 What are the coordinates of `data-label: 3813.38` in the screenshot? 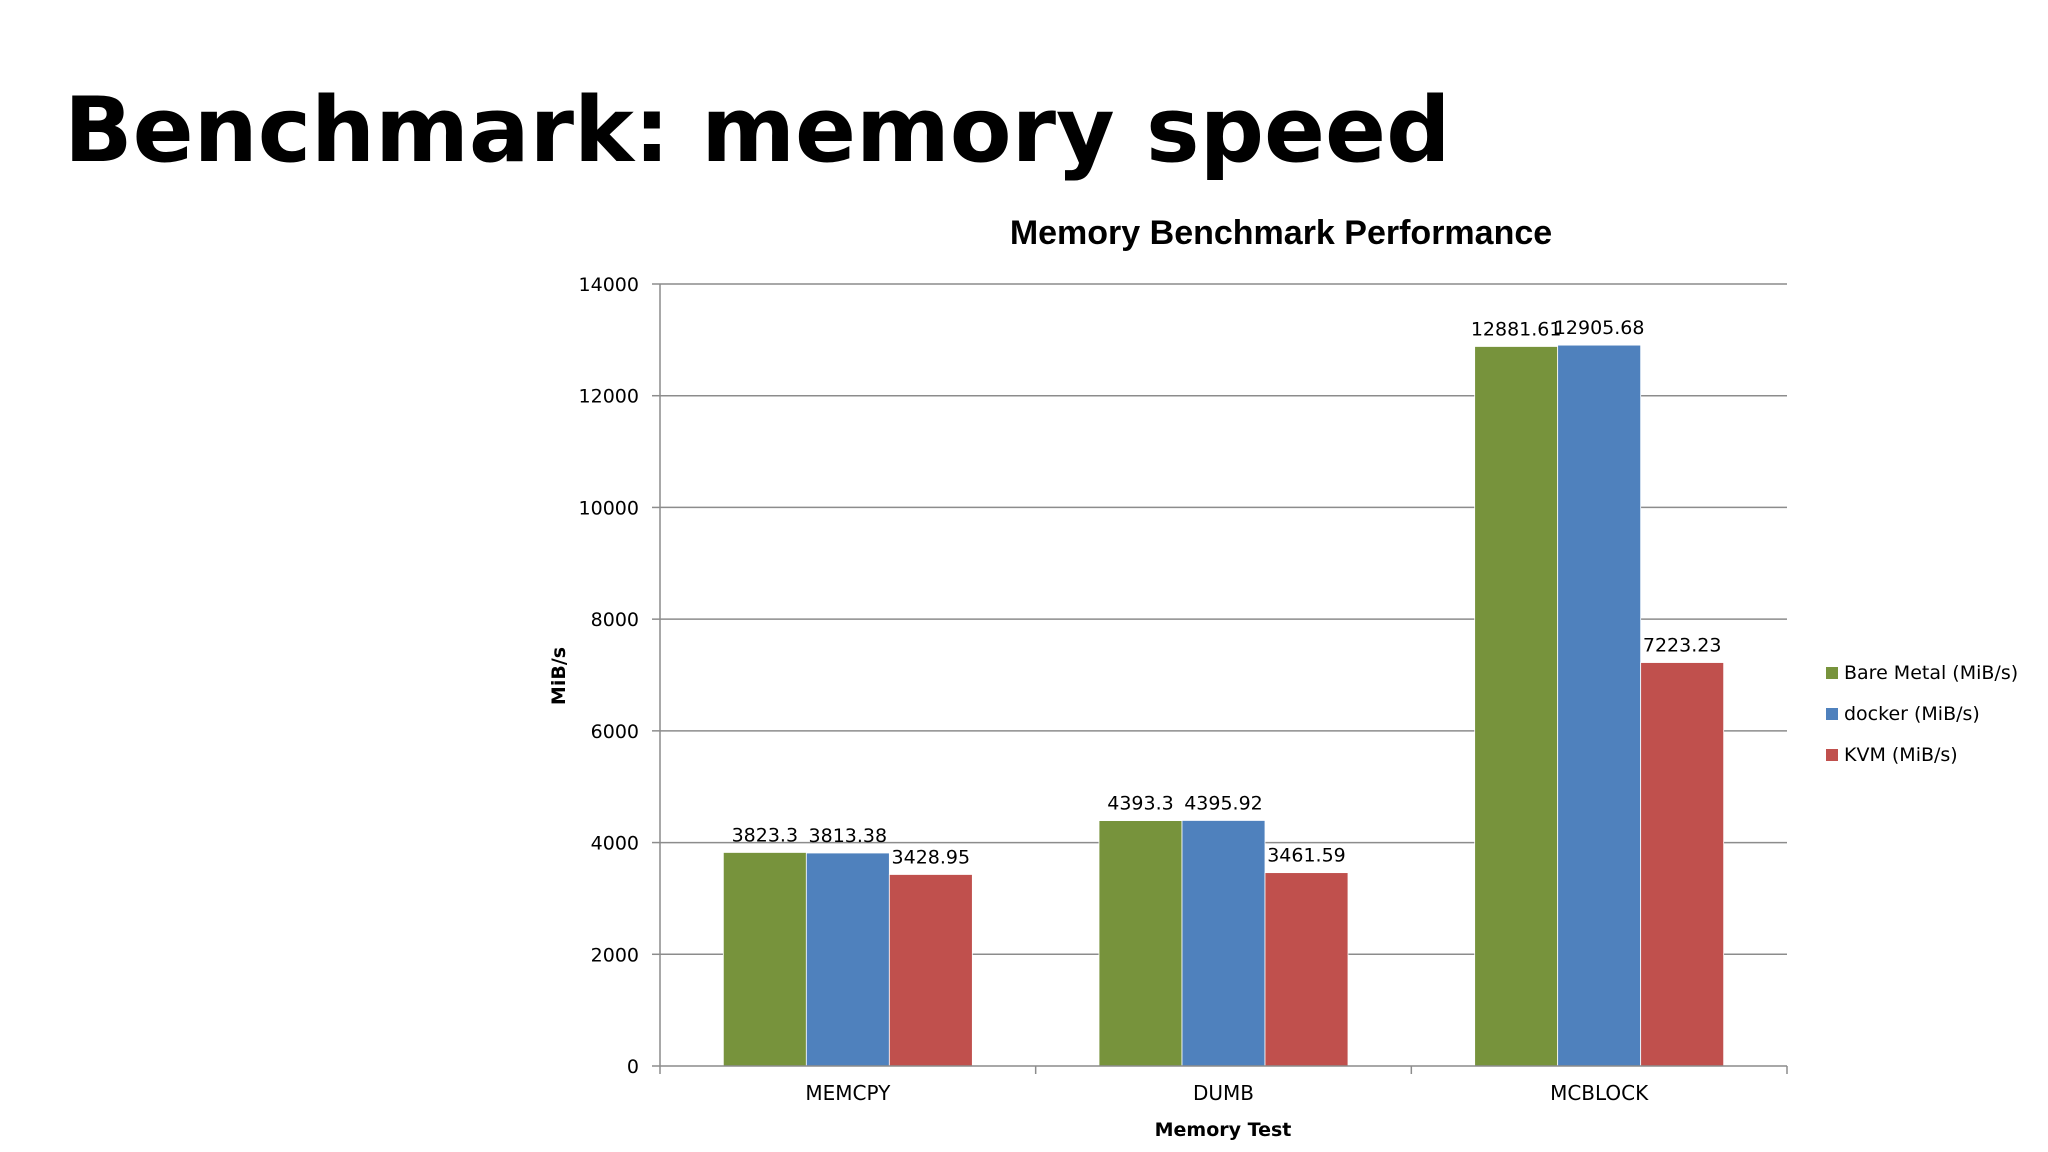 It's located at (848, 836).